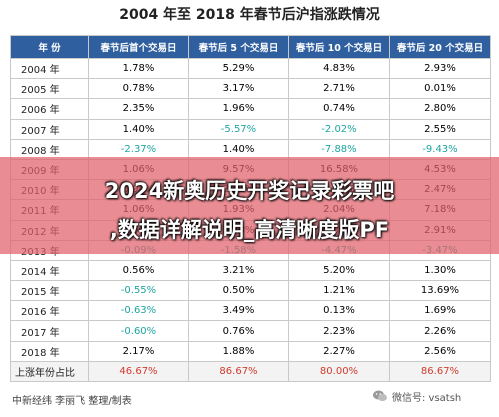  I want to click on day5-cell: 1.96%, so click(238, 109).